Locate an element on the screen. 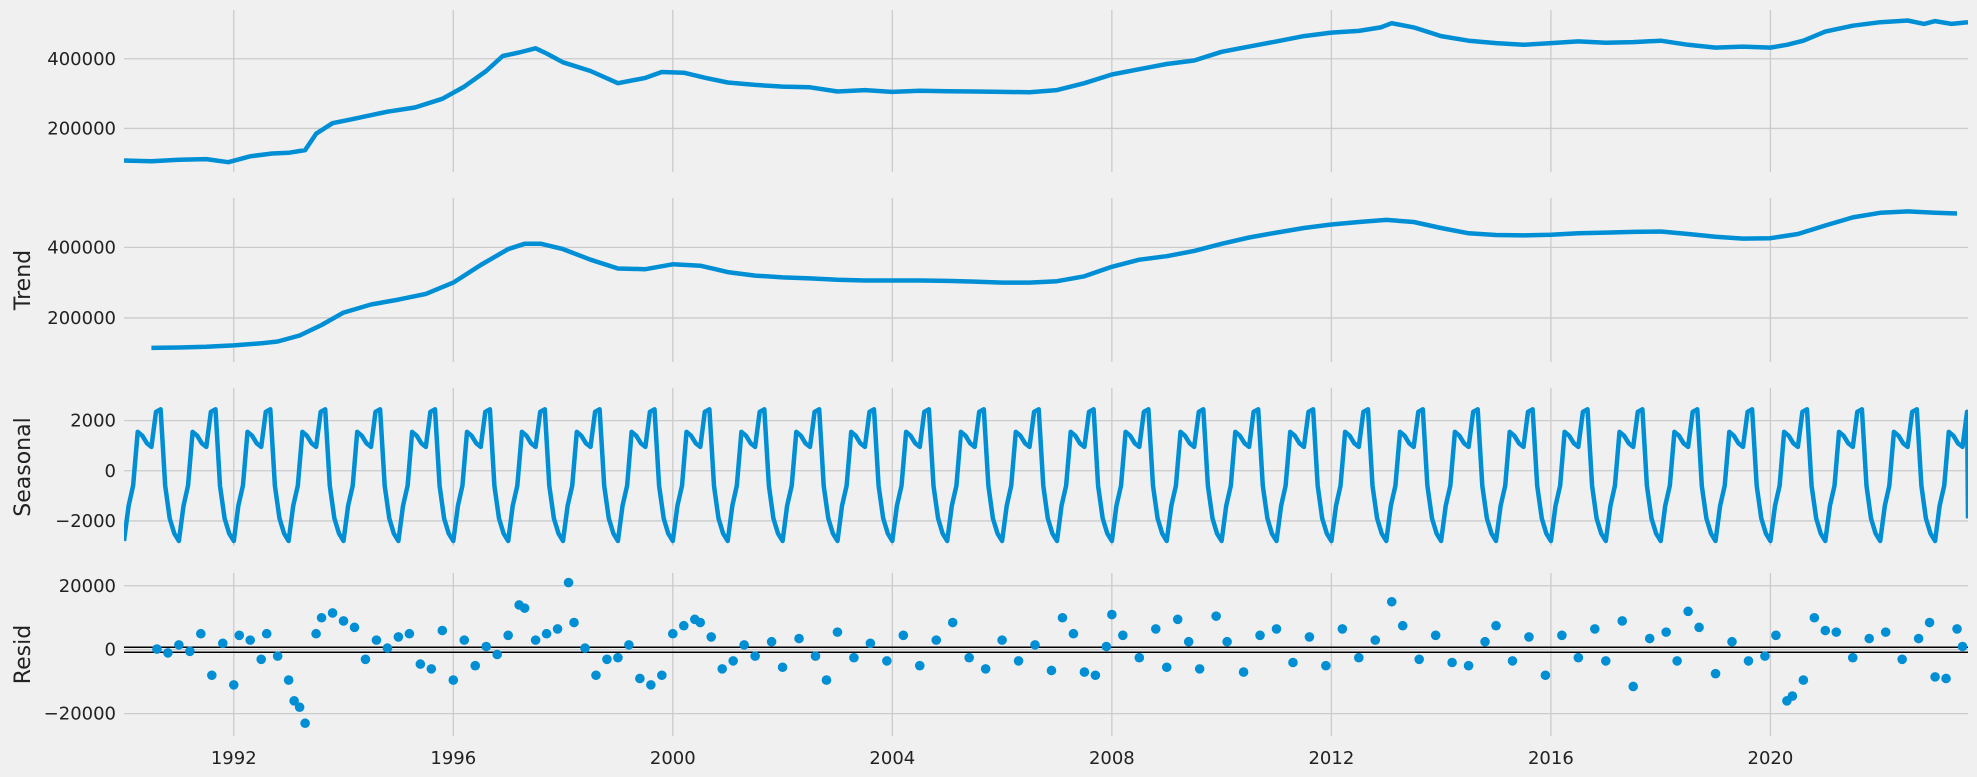 This screenshot has width=1977, height=777. x-tick-label: 2008 is located at coordinates (1112, 758).